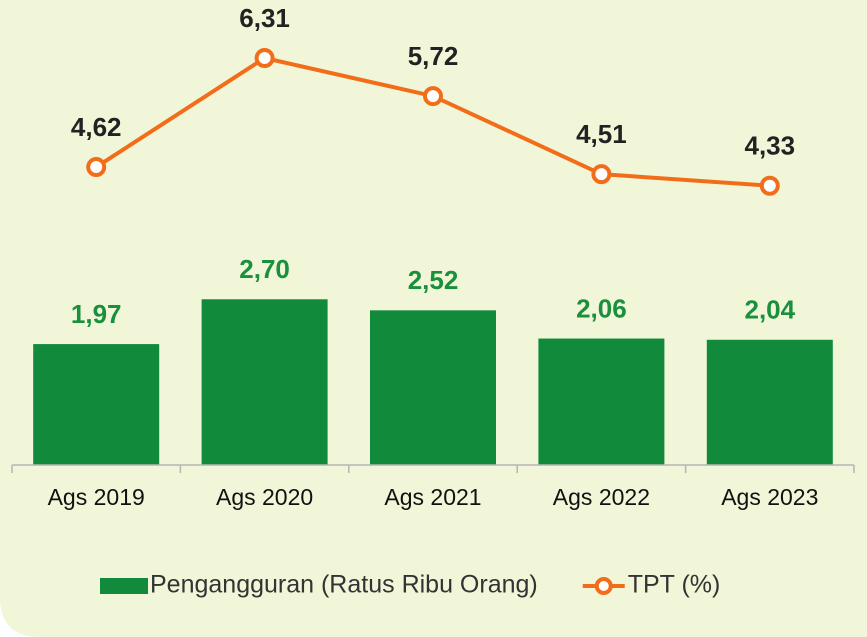 The width and height of the screenshot is (867, 637). I want to click on legend-swatch-marker, so click(603, 586).